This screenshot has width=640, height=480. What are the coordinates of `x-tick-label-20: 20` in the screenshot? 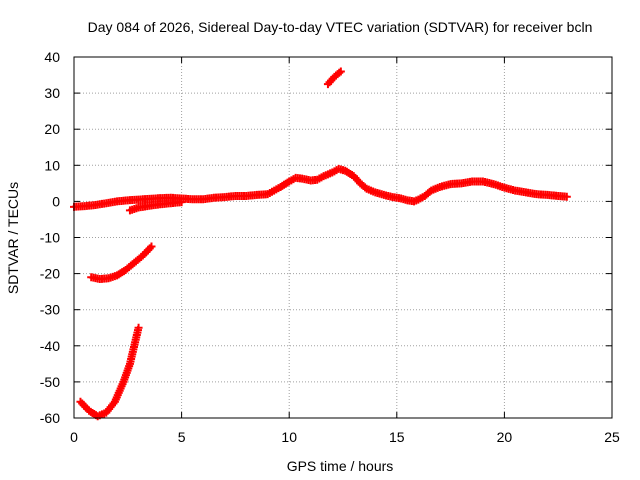 It's located at (505, 437).